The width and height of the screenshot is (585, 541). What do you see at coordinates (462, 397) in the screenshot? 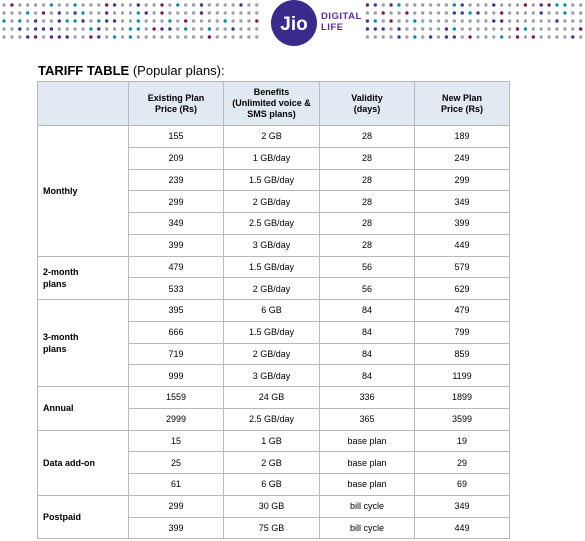
I see `table-cell: 1899` at bounding box center [462, 397].